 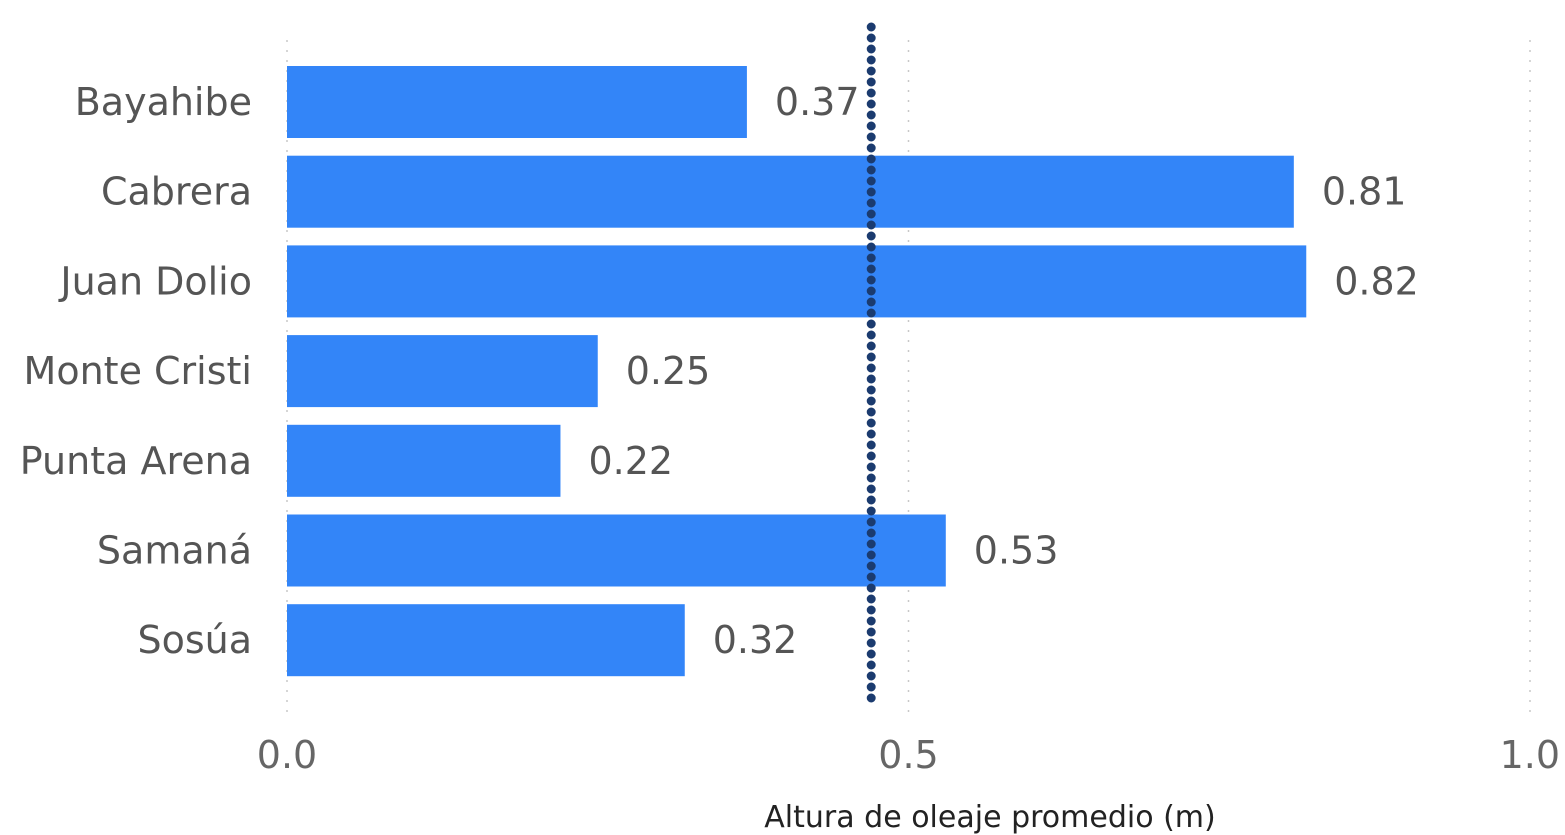 I want to click on category-label-1: Cabrera, so click(x=176, y=192).